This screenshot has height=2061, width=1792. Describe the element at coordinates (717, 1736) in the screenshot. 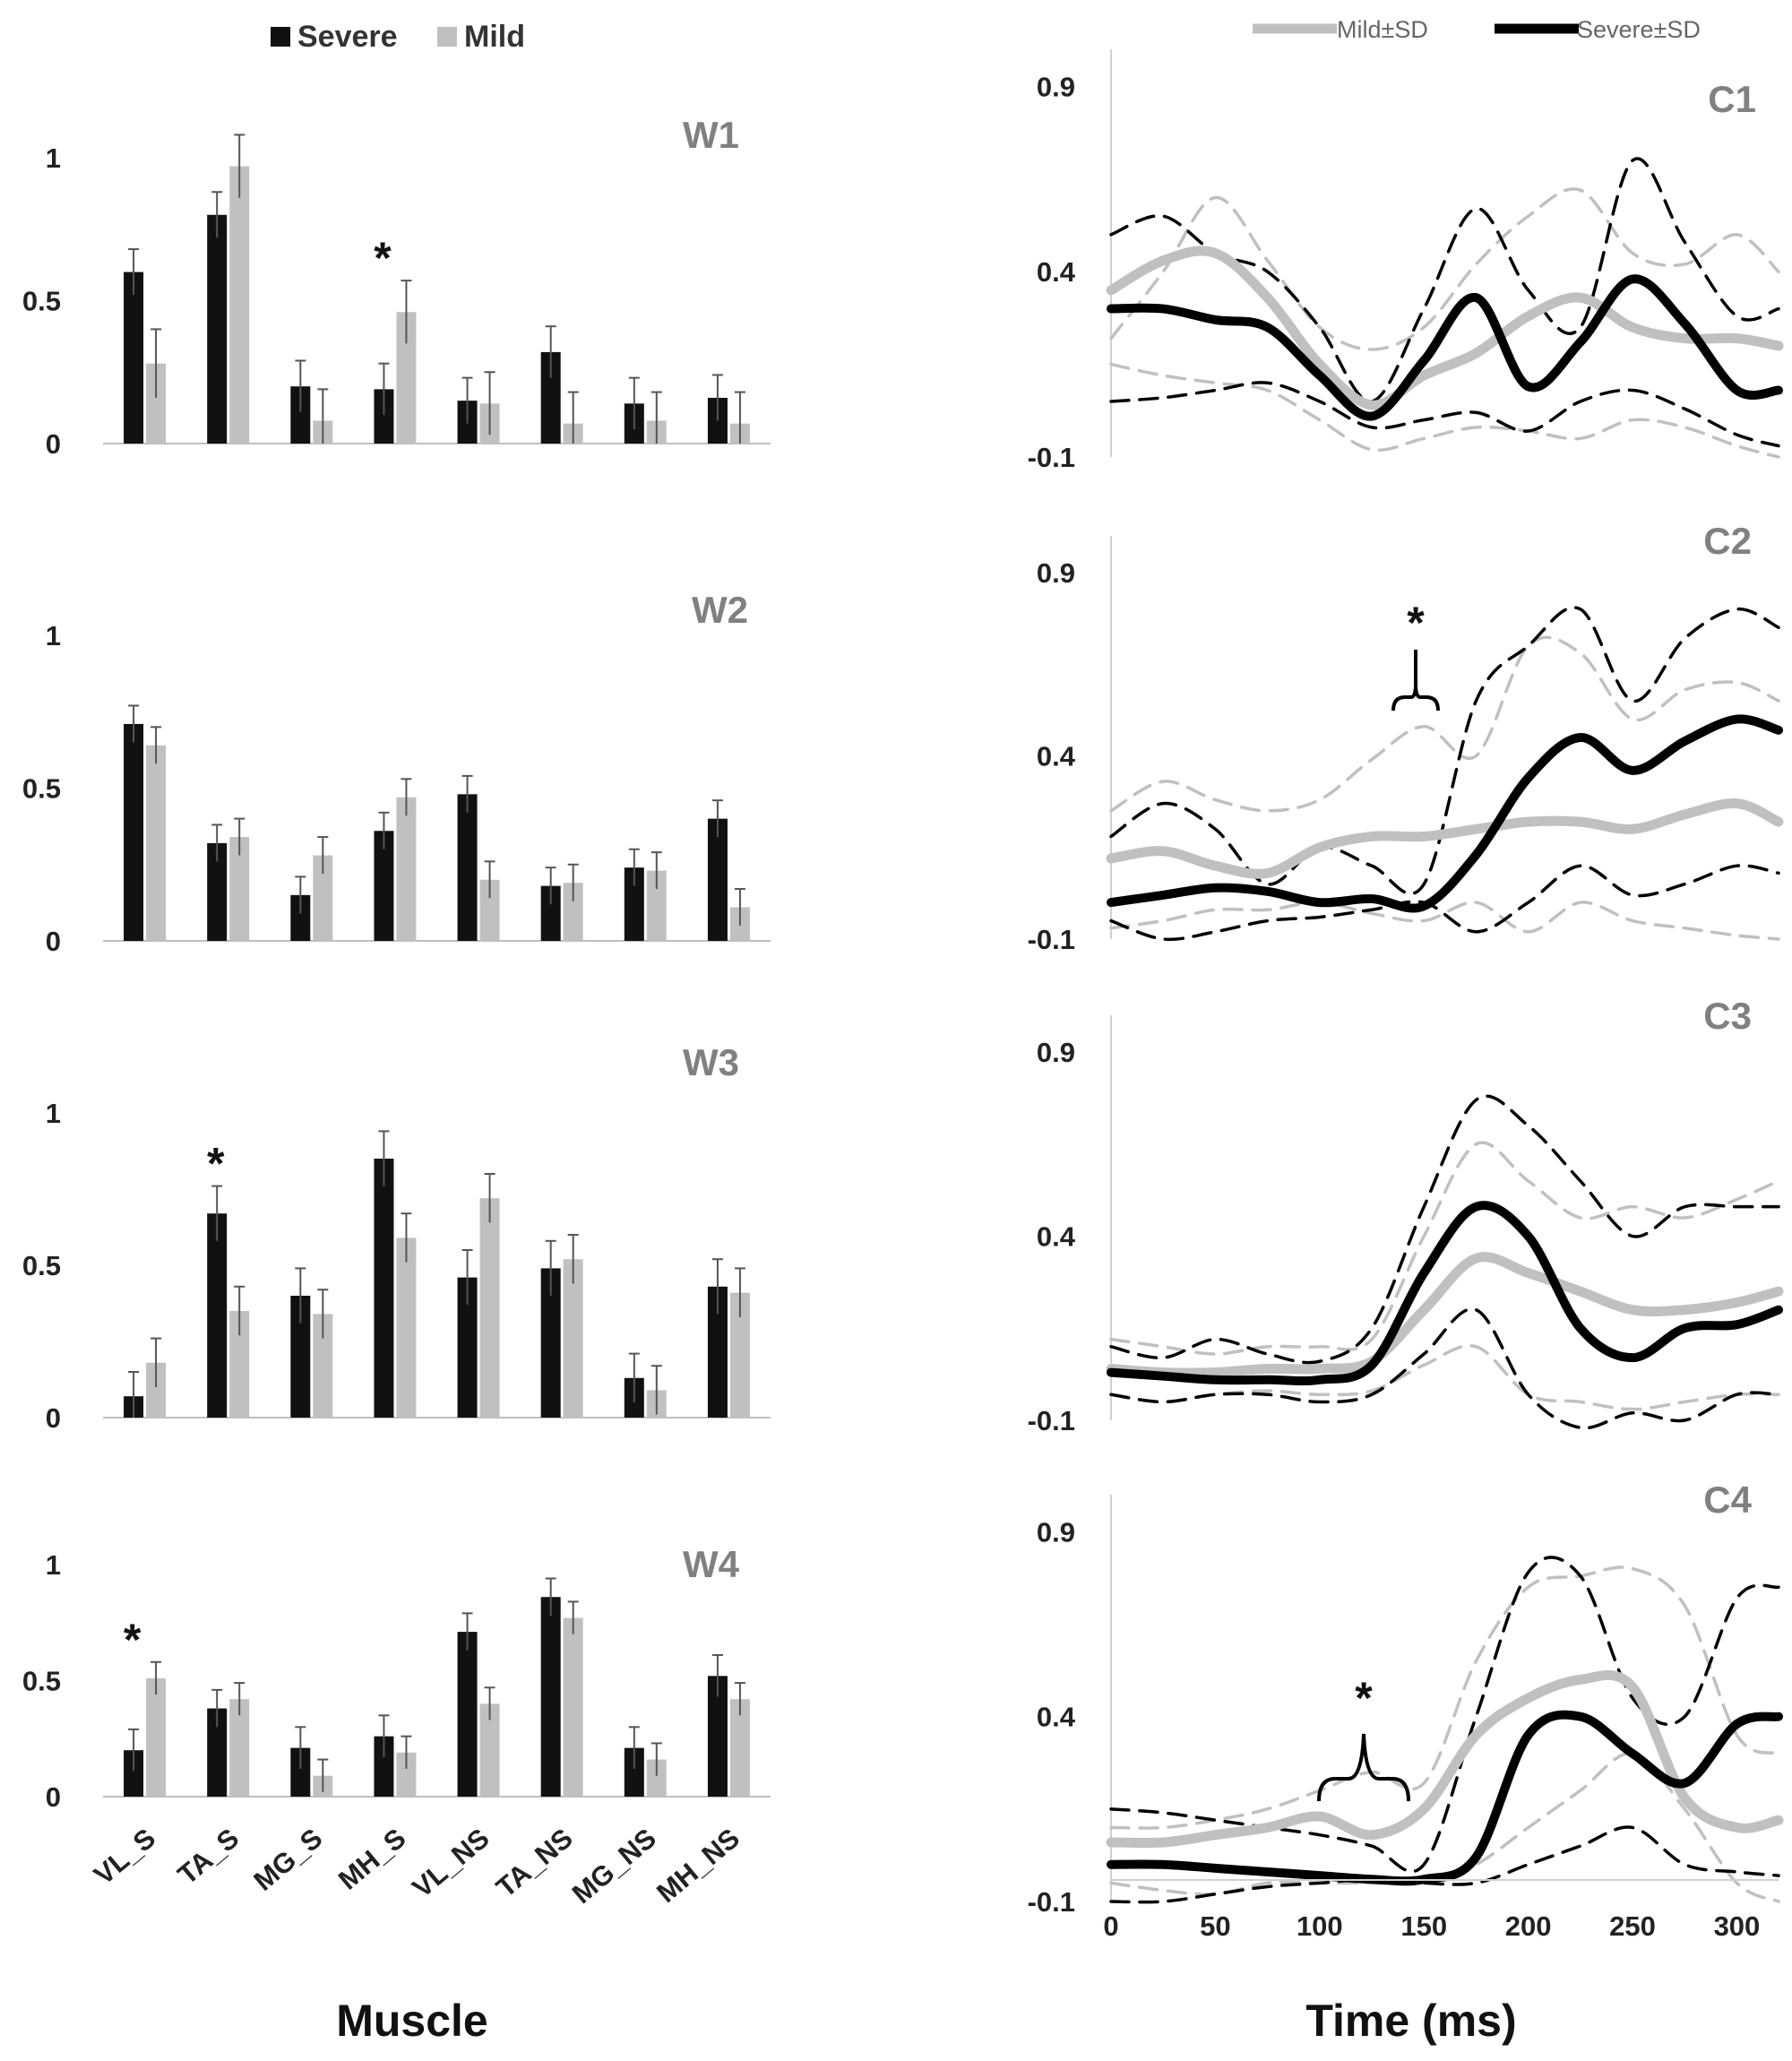

I see `bar-severe-mh_ns` at that location.